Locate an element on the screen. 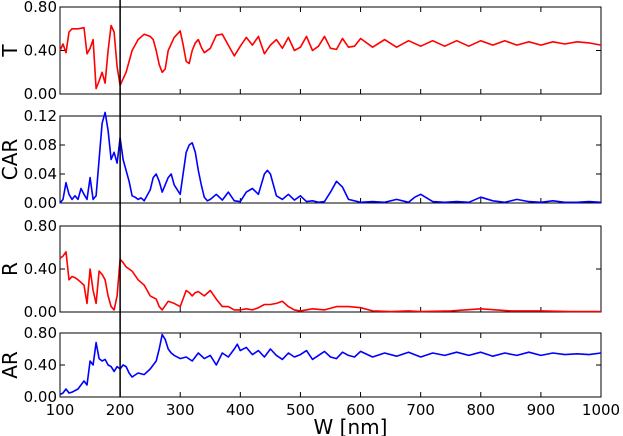 The height and width of the screenshot is (436, 623). y-axis-label-t: T is located at coordinates (11, 51).